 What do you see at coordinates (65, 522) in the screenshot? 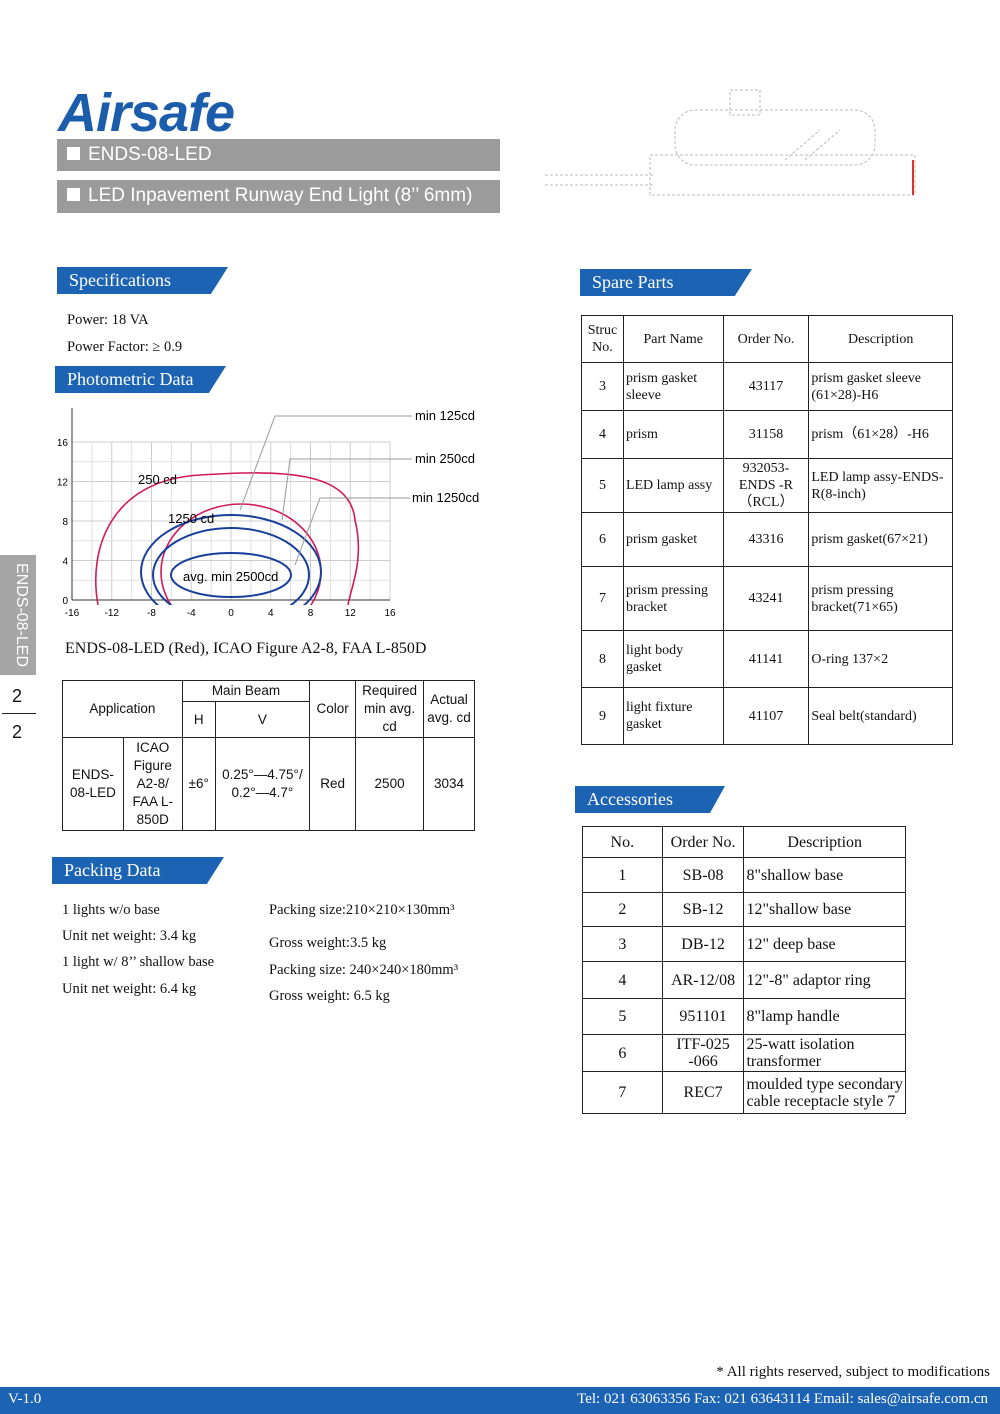
I see `y-tick-label: 8` at bounding box center [65, 522].